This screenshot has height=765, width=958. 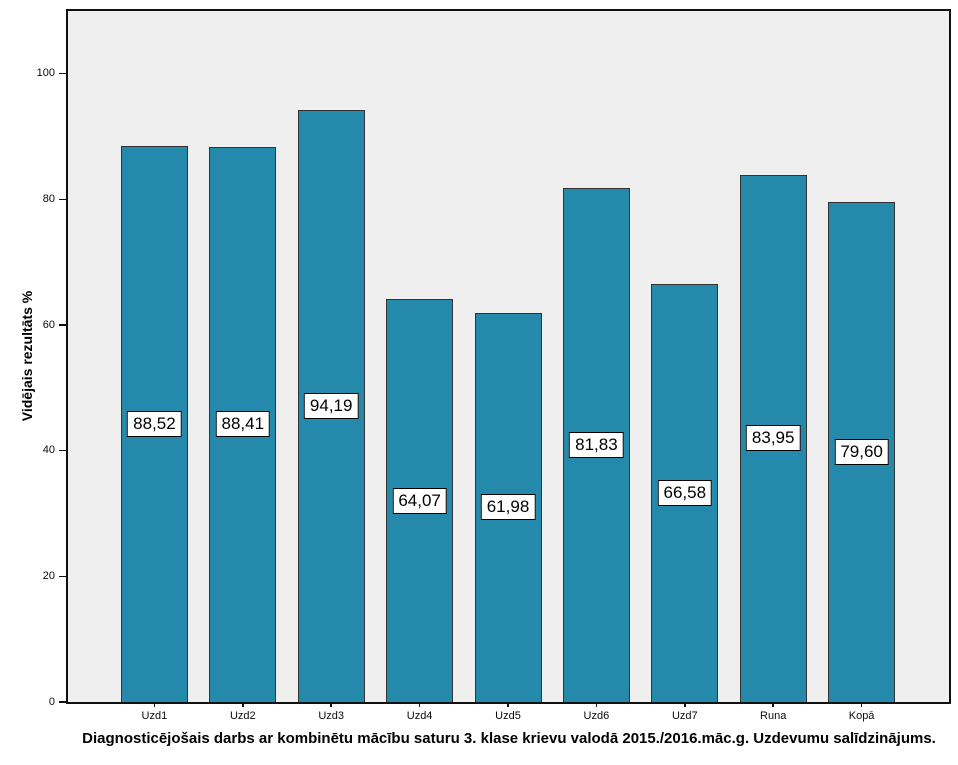 What do you see at coordinates (48, 575) in the screenshot?
I see `y-tick-label: 20` at bounding box center [48, 575].